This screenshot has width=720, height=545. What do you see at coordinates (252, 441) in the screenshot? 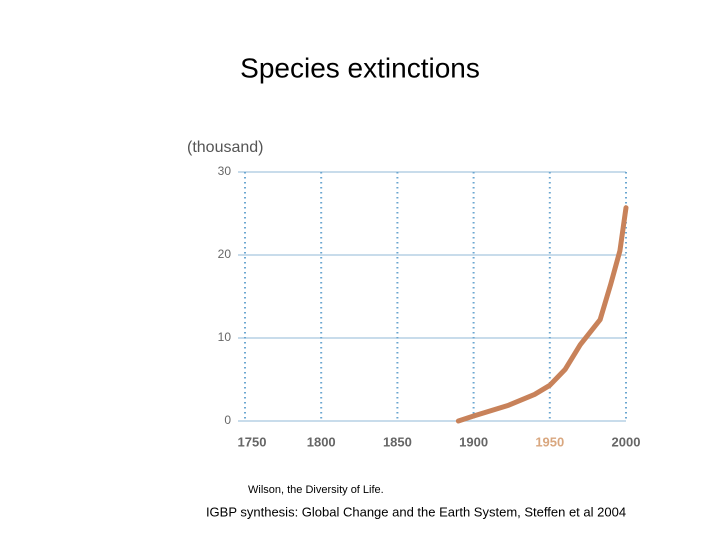
I see `x-tick-label: 1750` at bounding box center [252, 441].